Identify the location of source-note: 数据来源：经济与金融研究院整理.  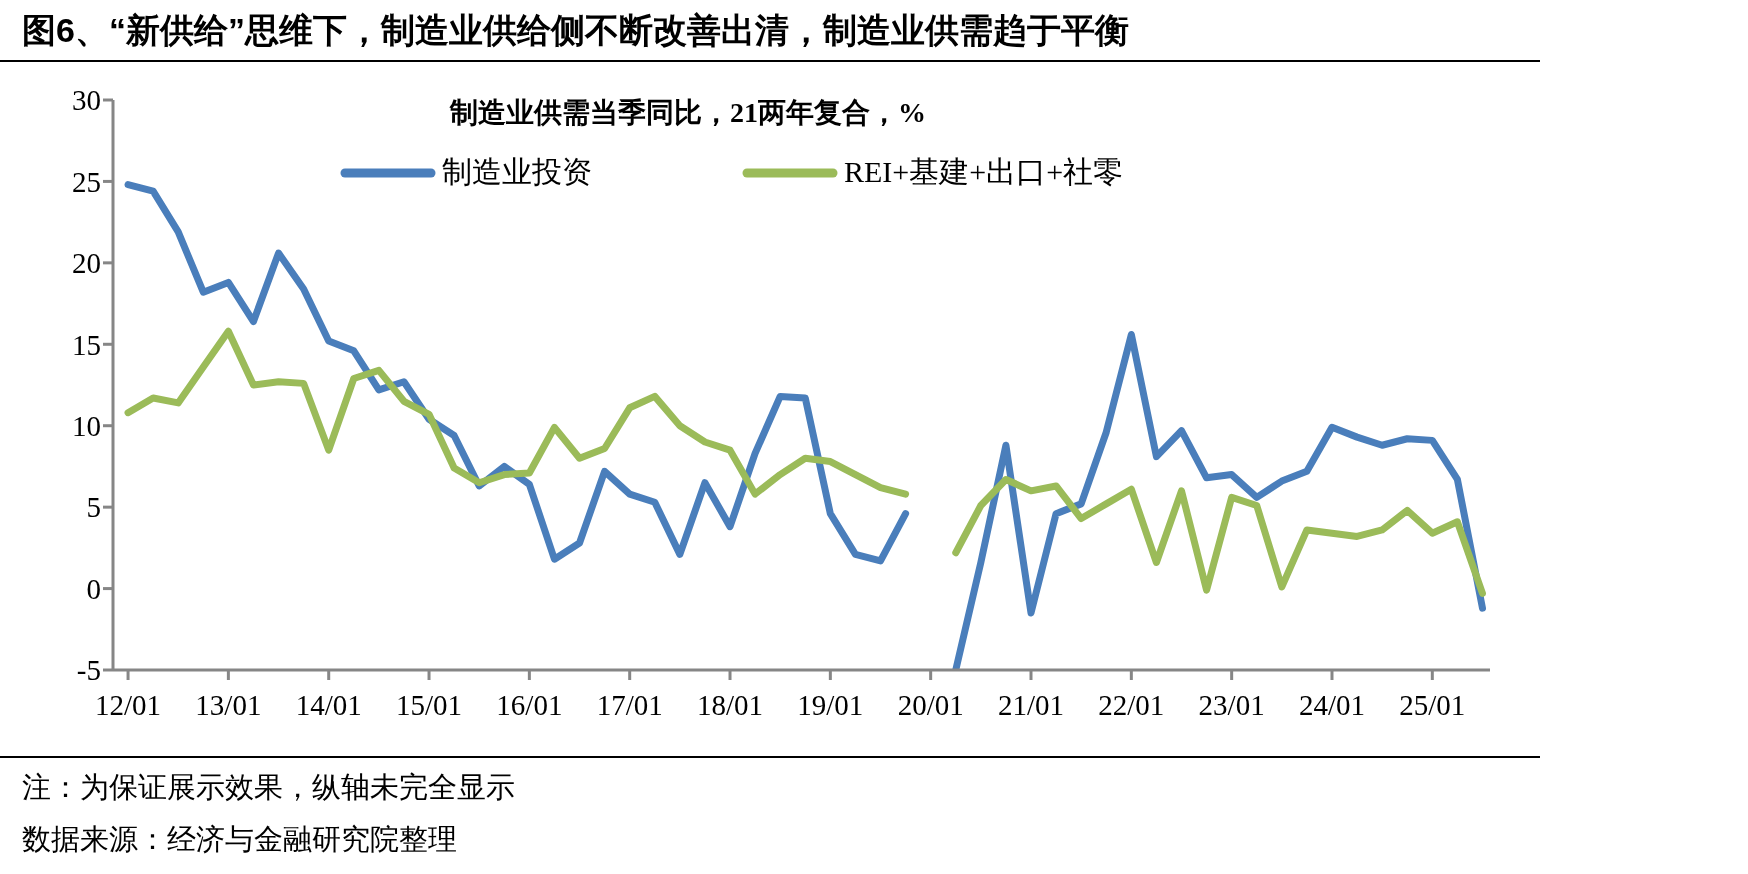
(239, 839).